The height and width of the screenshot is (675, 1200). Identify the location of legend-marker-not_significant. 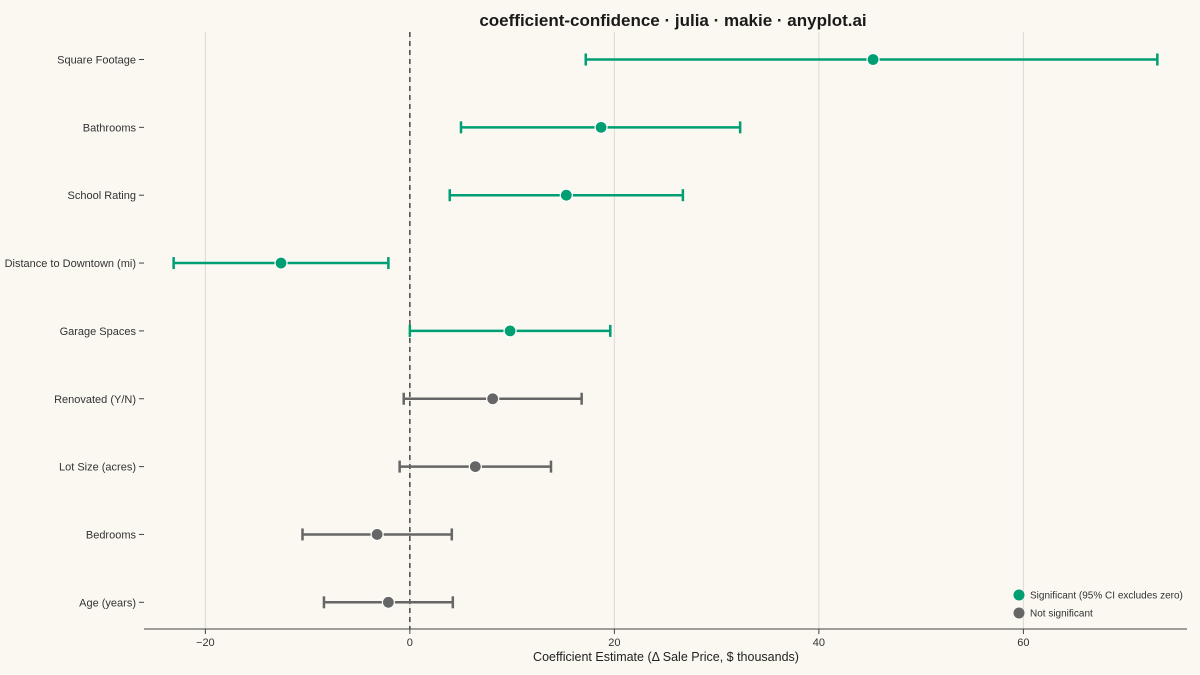
(1019, 613).